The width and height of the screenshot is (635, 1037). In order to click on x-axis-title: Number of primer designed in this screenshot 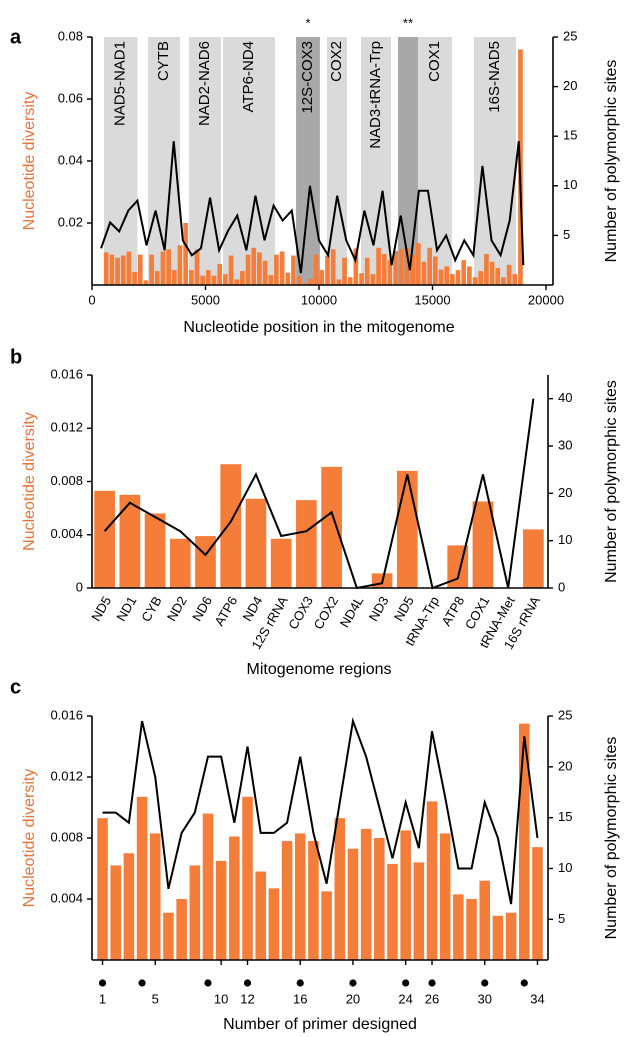, I will do `click(320, 1024)`.